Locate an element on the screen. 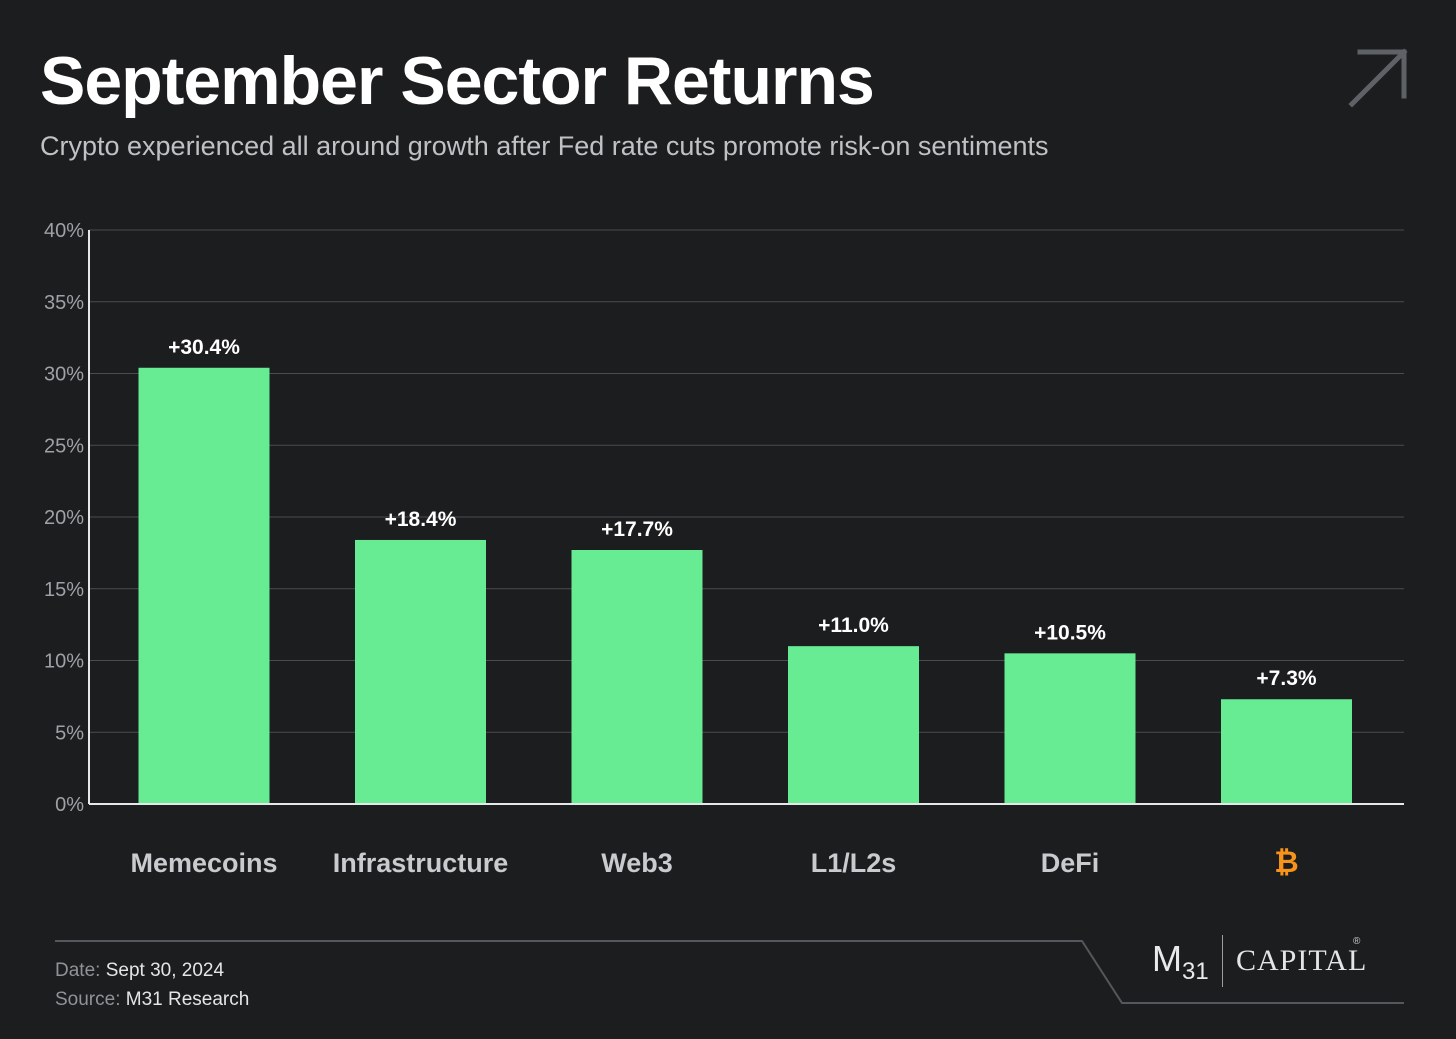 This screenshot has width=1456, height=1039. source-label: Source: is located at coordinates (88, 999).